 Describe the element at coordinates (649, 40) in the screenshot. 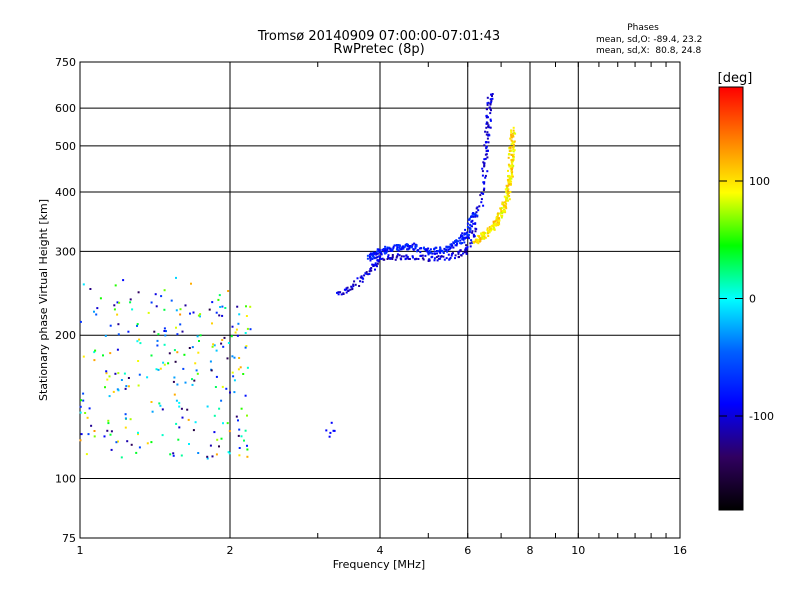

I see `phases-o-stats: mean, sd,O: -89.4, 23.2` at that location.